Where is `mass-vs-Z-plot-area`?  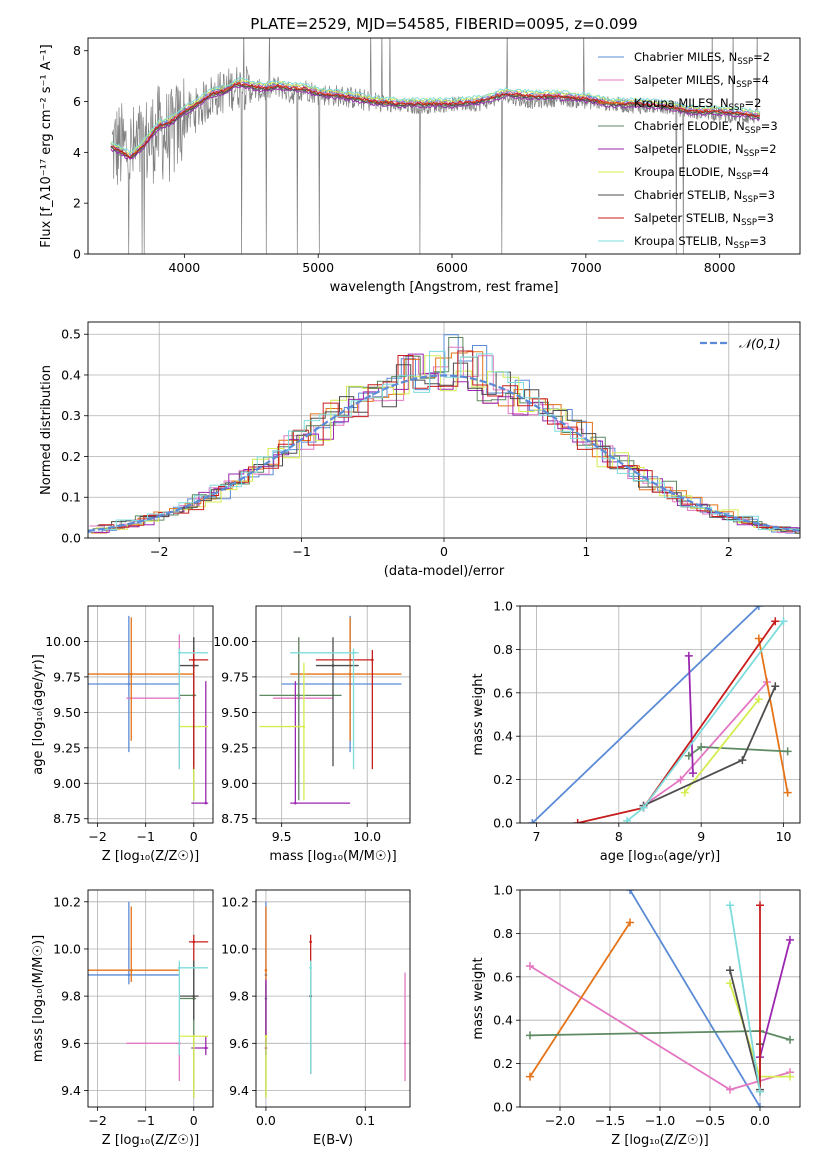
mass-vs-Z-plot-area is located at coordinates (148, 999).